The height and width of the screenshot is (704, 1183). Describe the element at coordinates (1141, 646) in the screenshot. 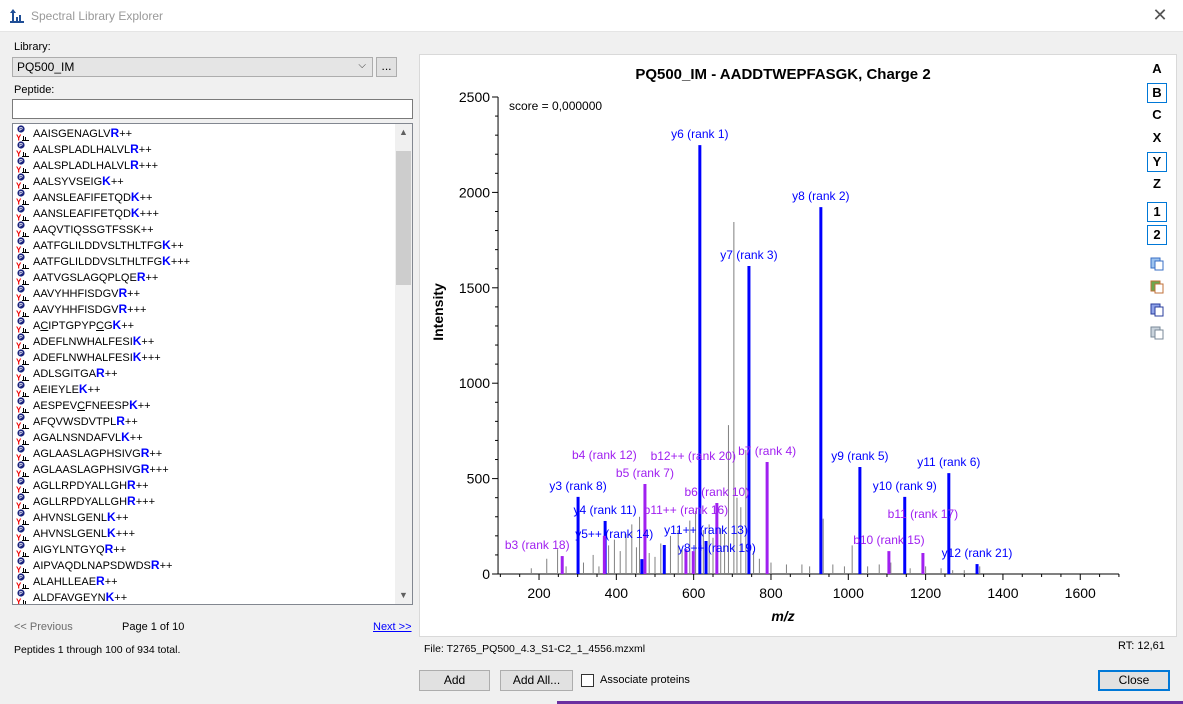

I see `rt-label: RT: 12,61` at that location.